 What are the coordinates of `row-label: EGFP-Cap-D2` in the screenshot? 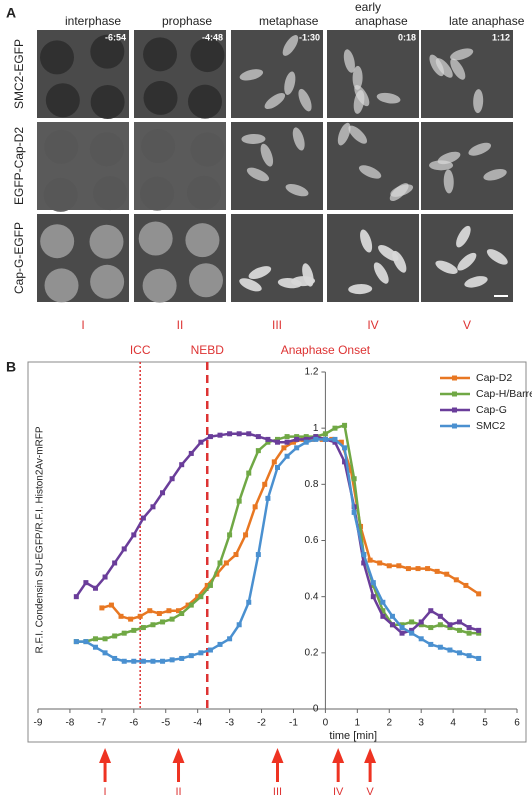 It's located at (19, 166).